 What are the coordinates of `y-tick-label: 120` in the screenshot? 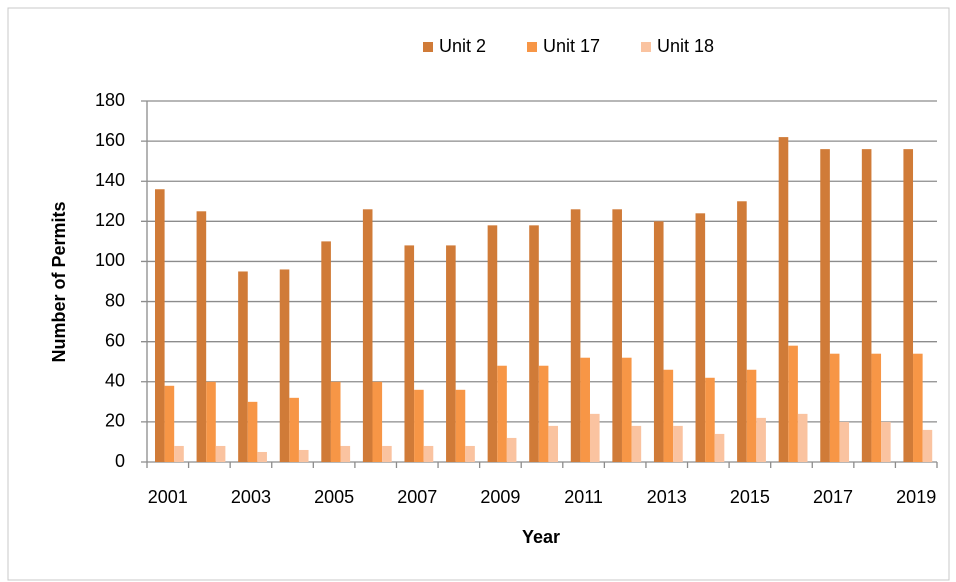 It's located at (110, 220).